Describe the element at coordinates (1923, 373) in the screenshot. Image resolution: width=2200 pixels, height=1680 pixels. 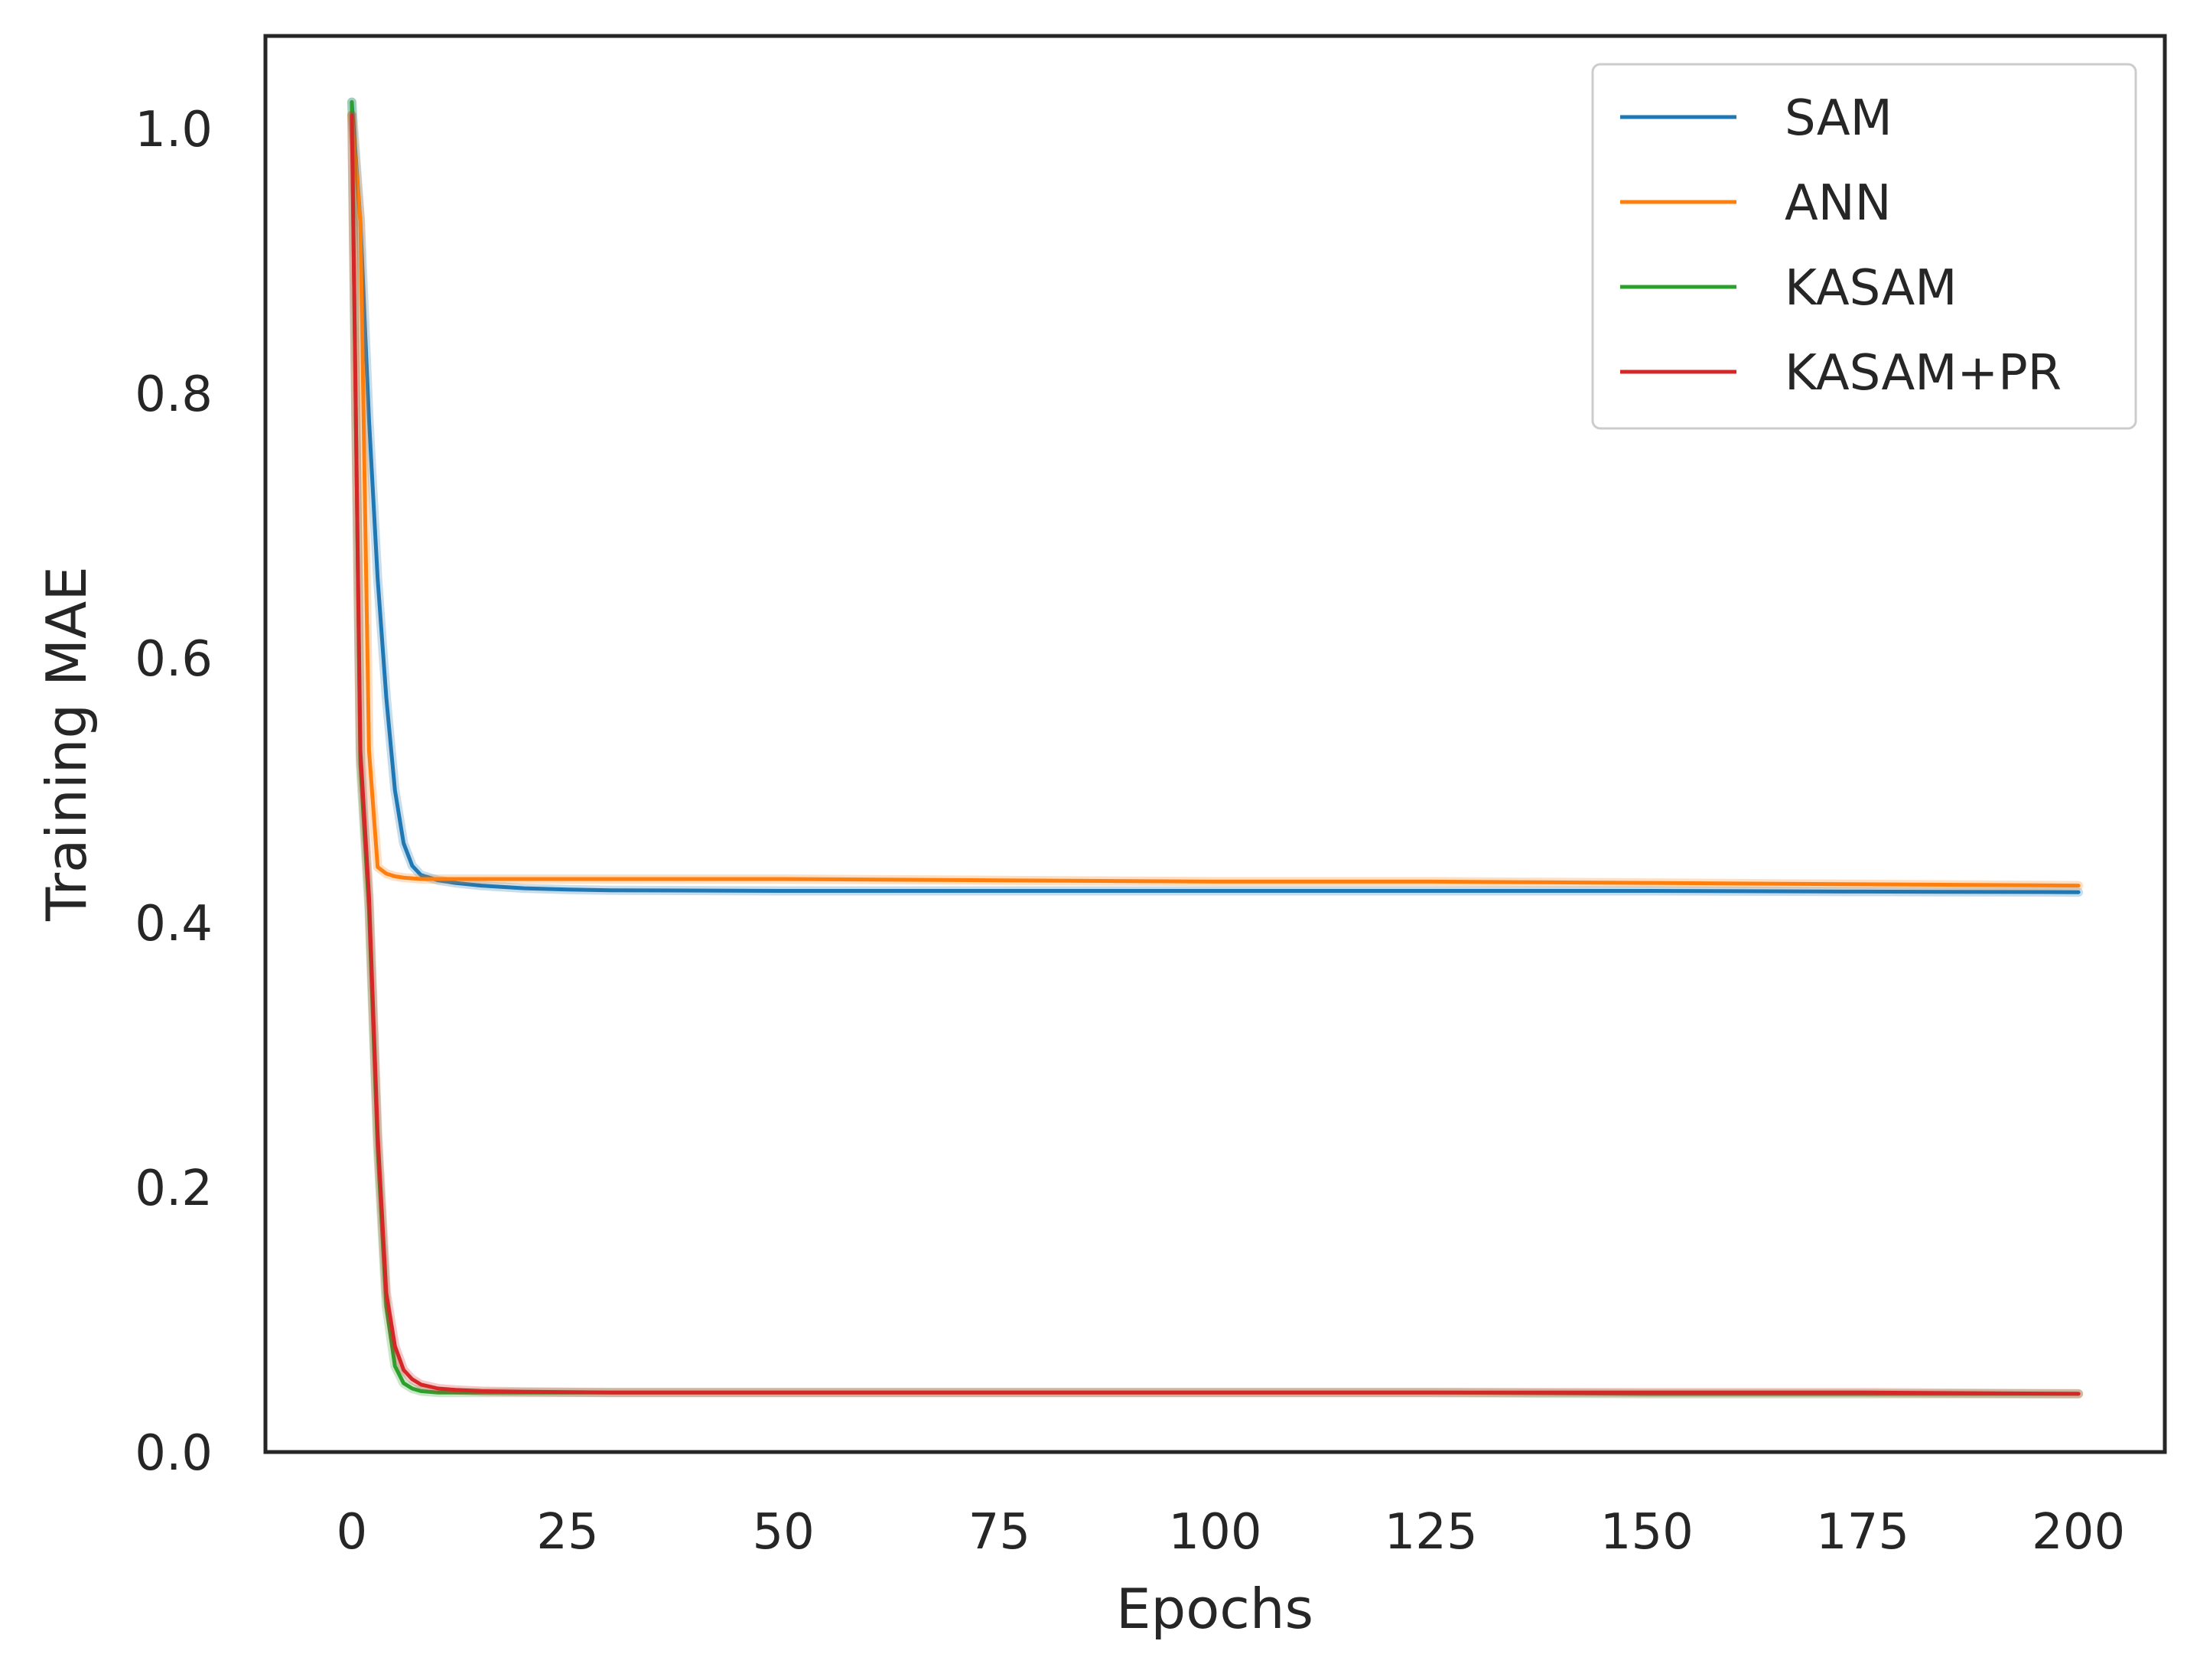
I see `legend-label-kasam-pr: KASAM+PR` at that location.